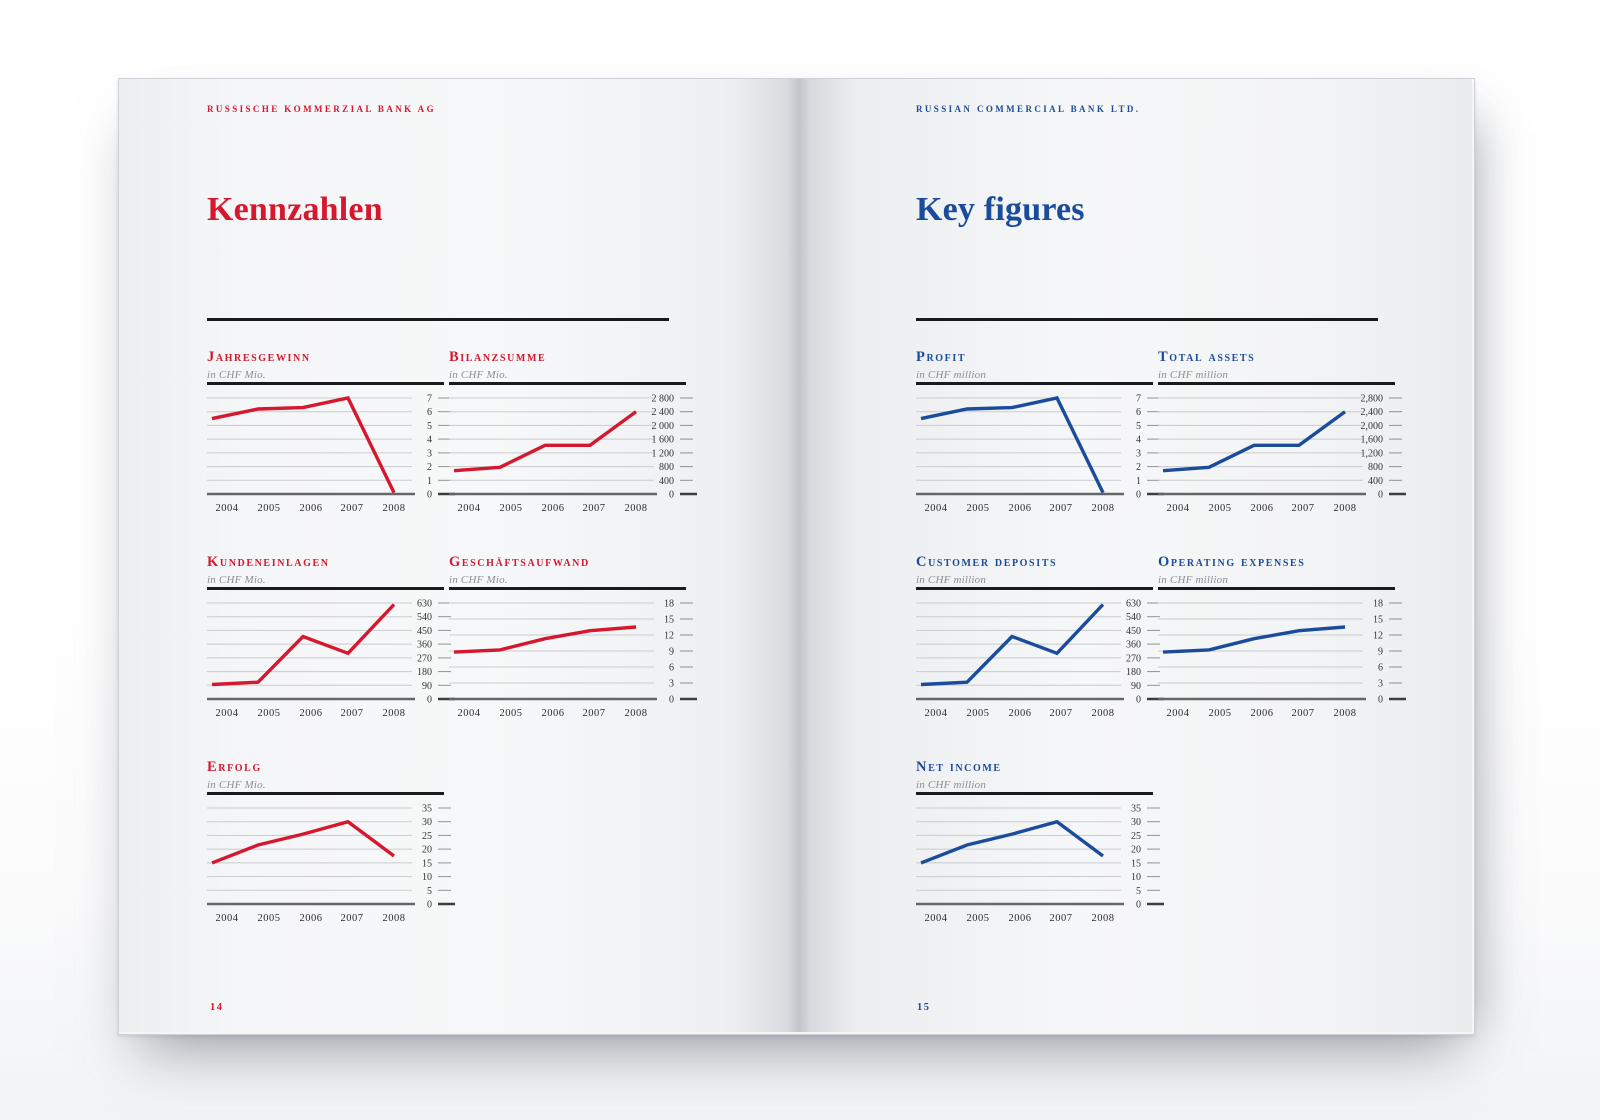  I want to click on svg-text: 270, so click(424, 658).